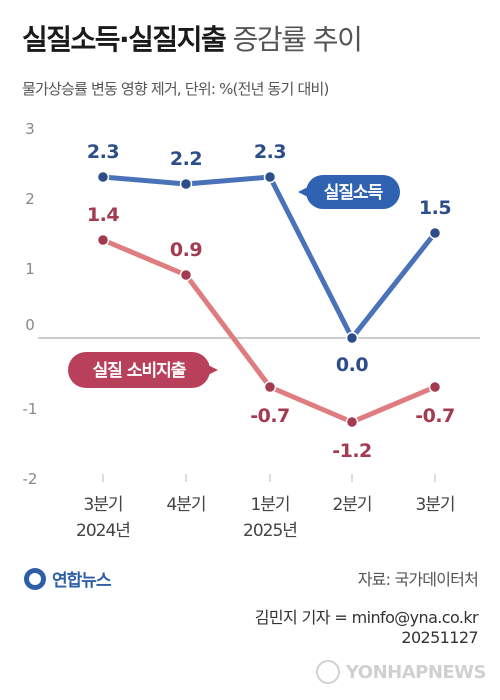 The width and height of the screenshot is (500, 700). I want to click on credit: 김민지 기자 = minfo@yna.co.kr 20251127, so click(366, 628).